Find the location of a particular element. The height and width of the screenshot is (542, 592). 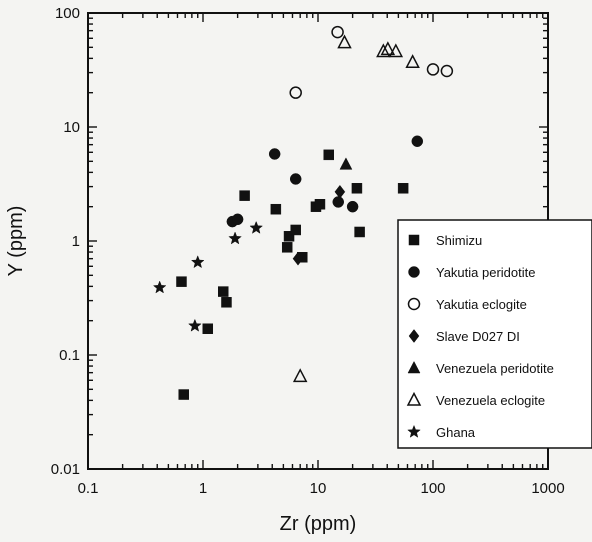

x-tick-label: 0.1 is located at coordinates (88, 488).